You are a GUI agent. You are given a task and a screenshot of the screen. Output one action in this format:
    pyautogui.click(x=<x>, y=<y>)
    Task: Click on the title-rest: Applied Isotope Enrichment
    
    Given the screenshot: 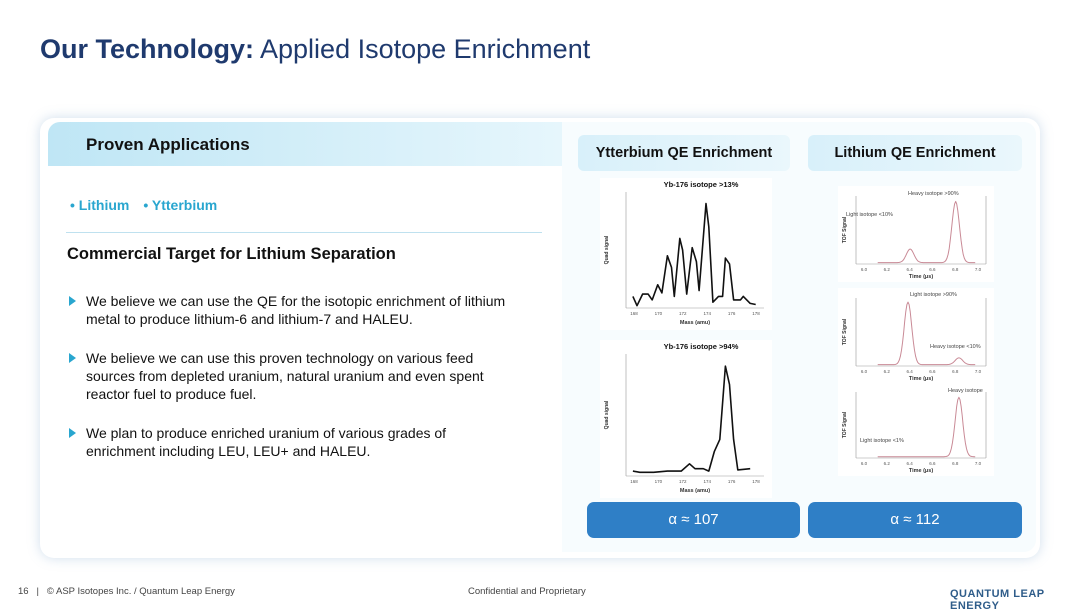 What is the action you would take?
    pyautogui.click(x=422, y=49)
    